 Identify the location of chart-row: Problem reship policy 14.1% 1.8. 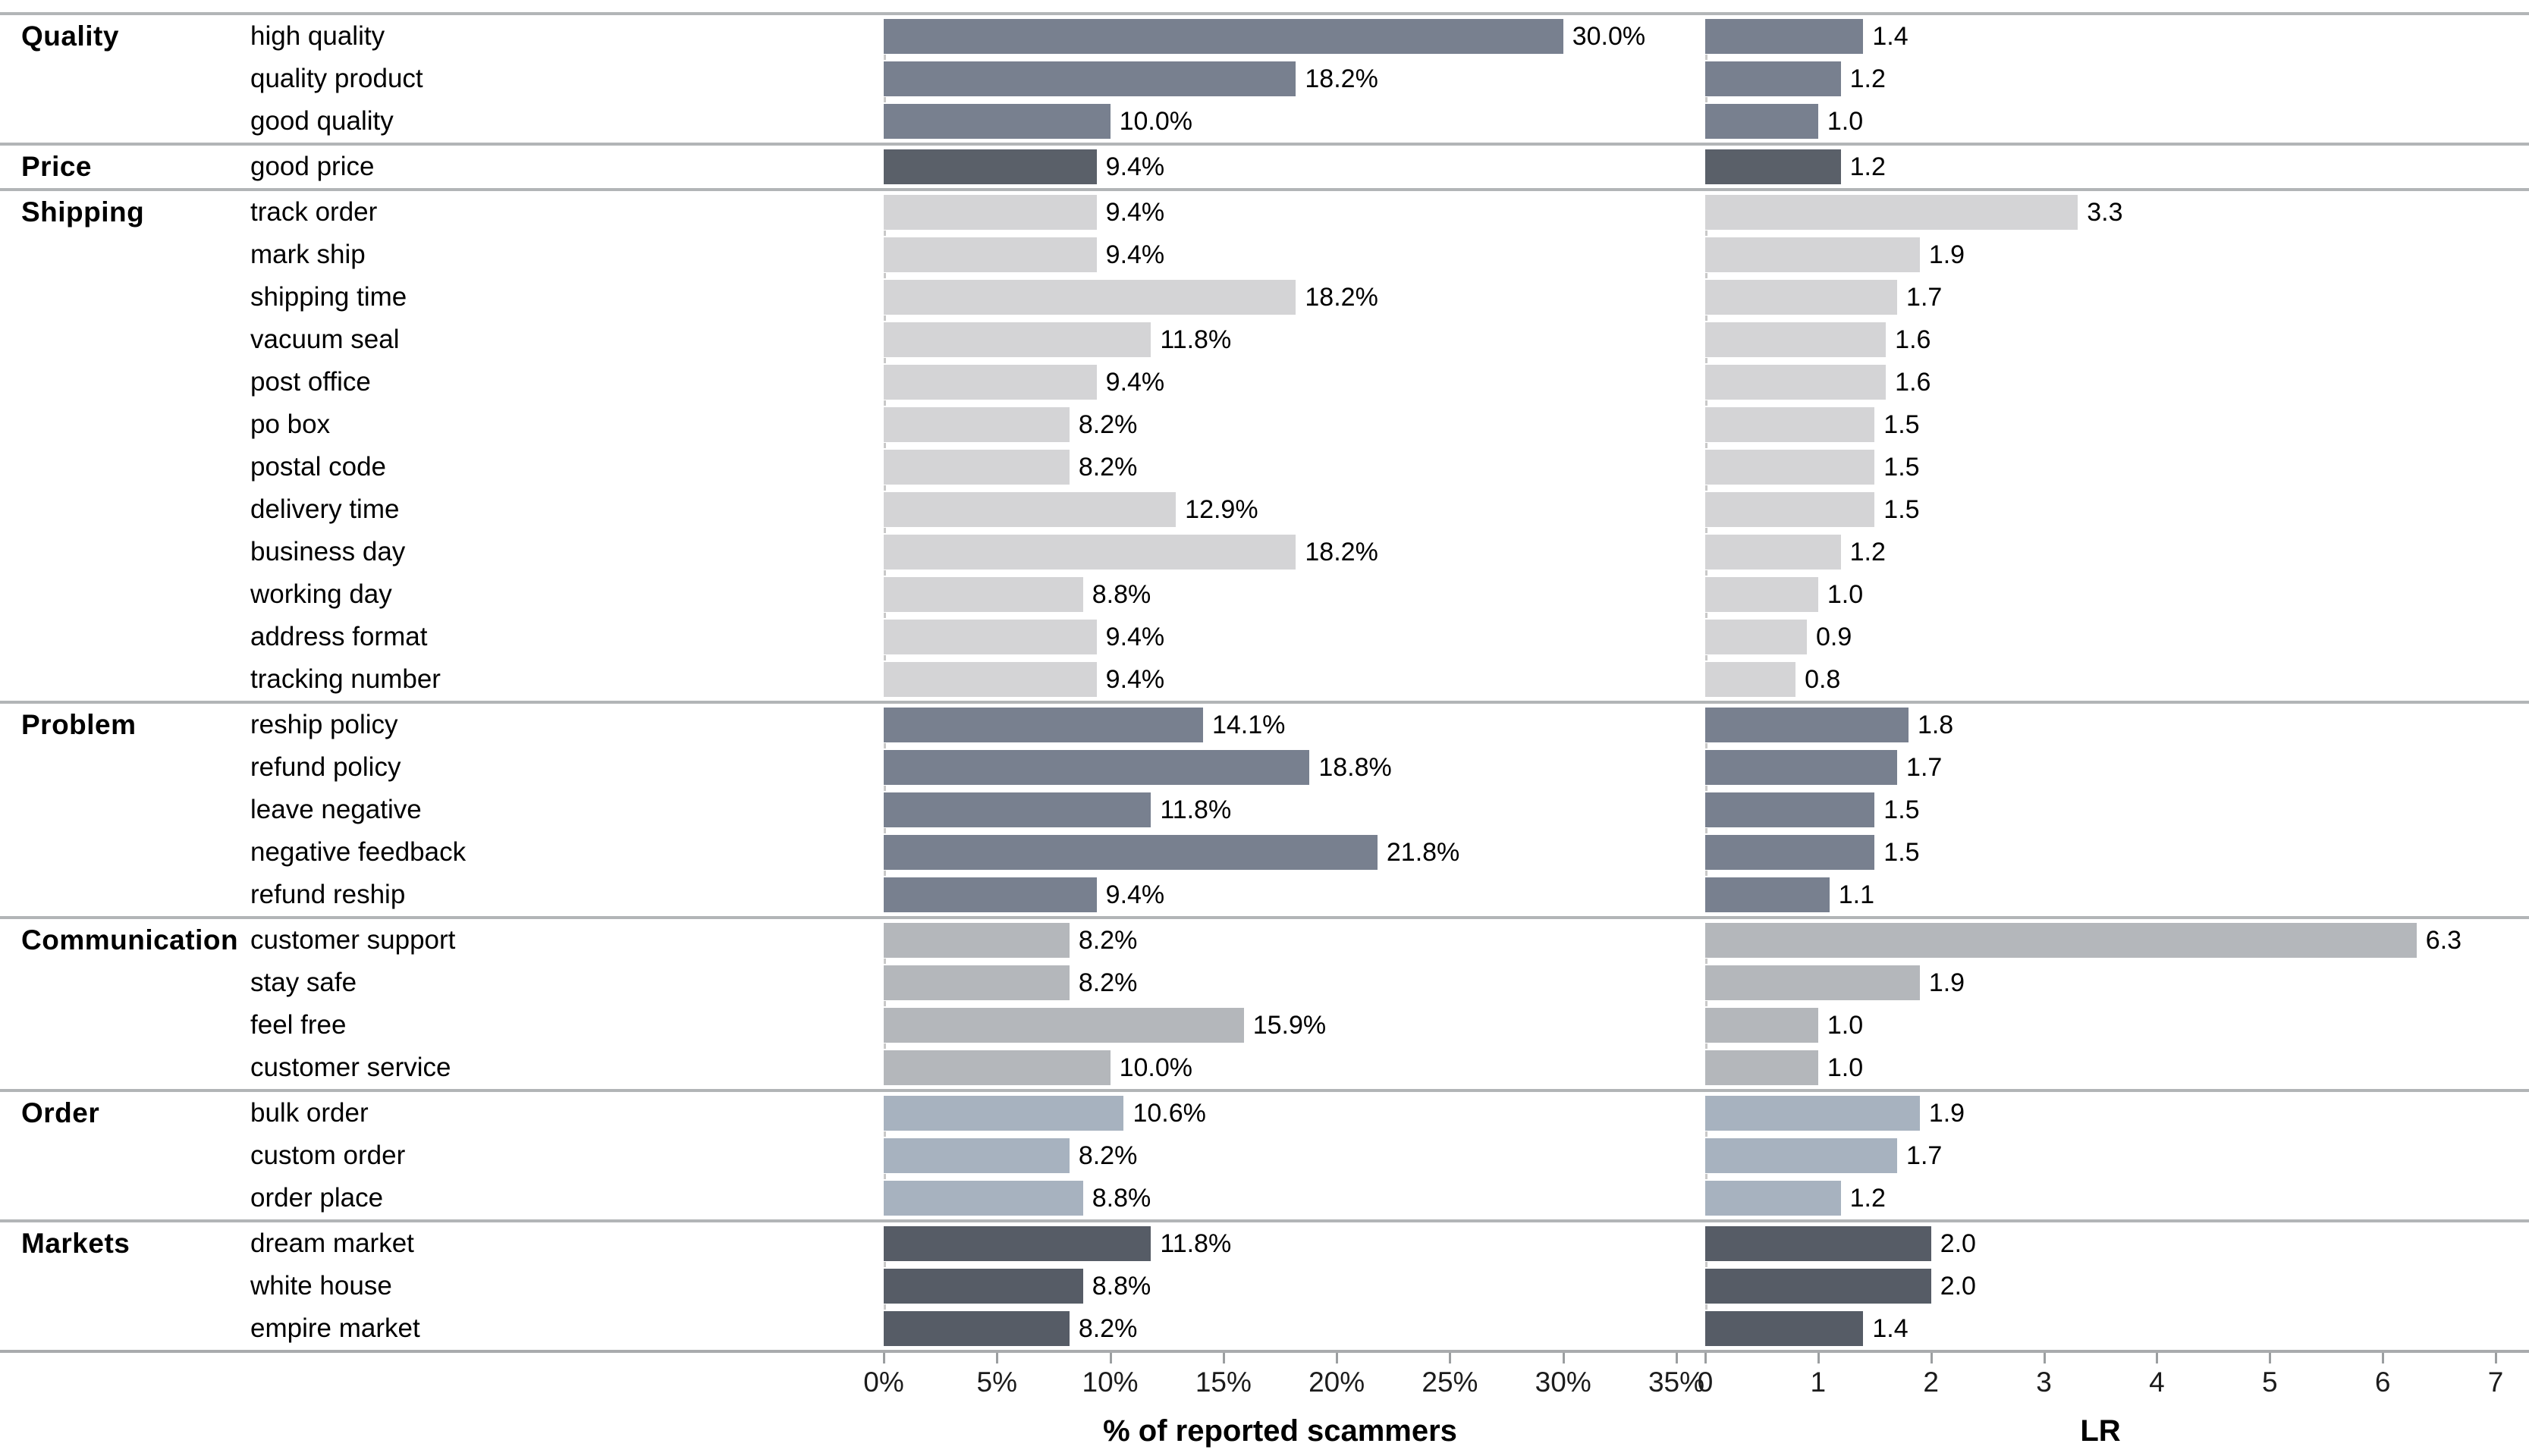
(1264, 726).